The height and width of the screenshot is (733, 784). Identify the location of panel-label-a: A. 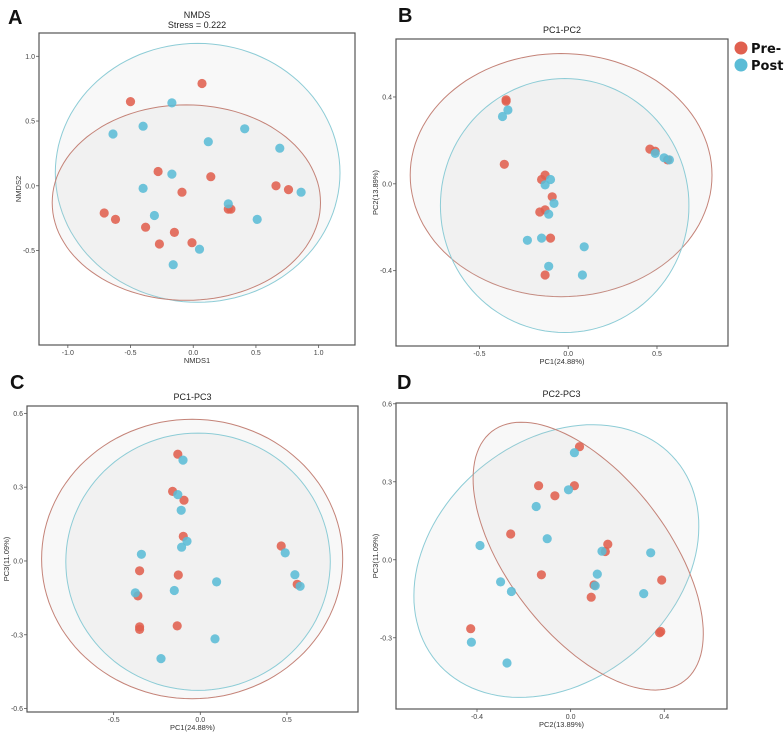
(15, 18).